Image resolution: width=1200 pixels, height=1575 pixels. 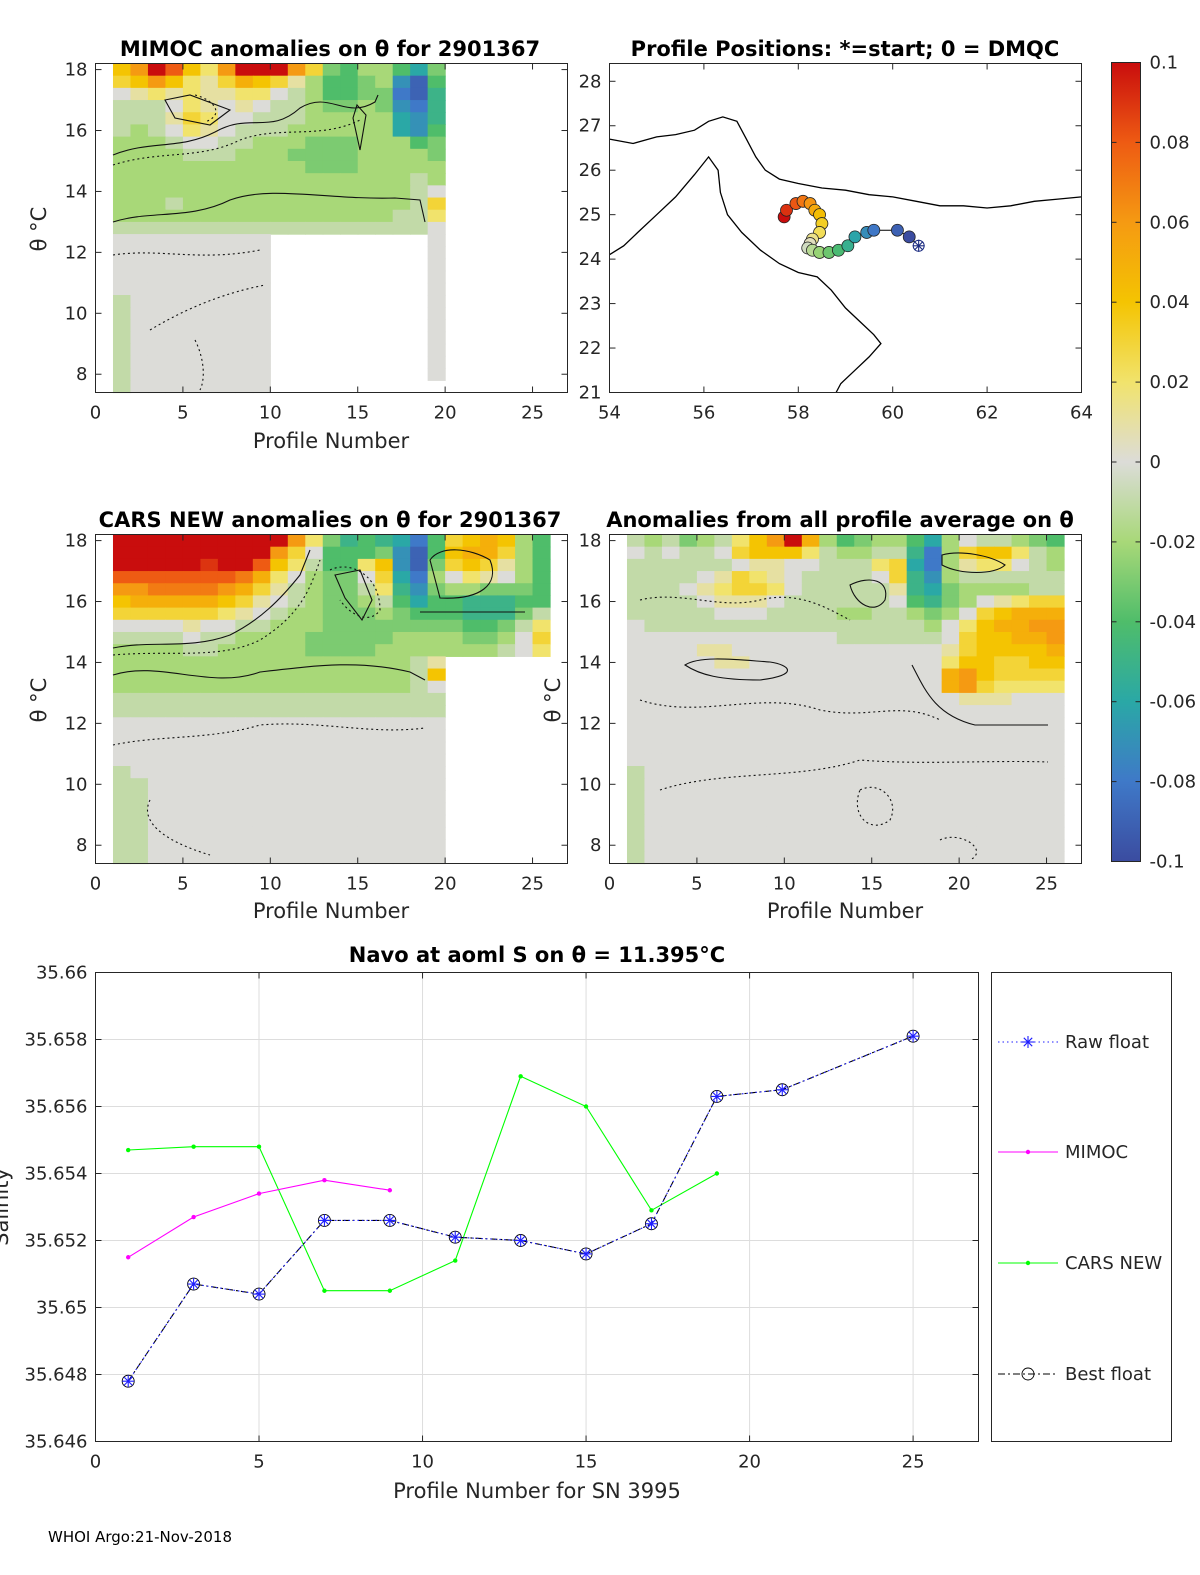 I want to click on positions-ytick-label: 23, so click(x=590, y=304).